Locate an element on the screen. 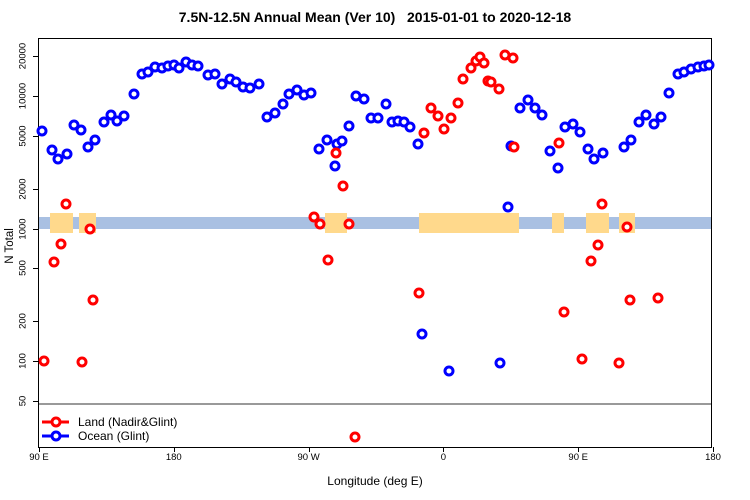 The image size is (750, 500). x-tick-label: 0 is located at coordinates (443, 457).